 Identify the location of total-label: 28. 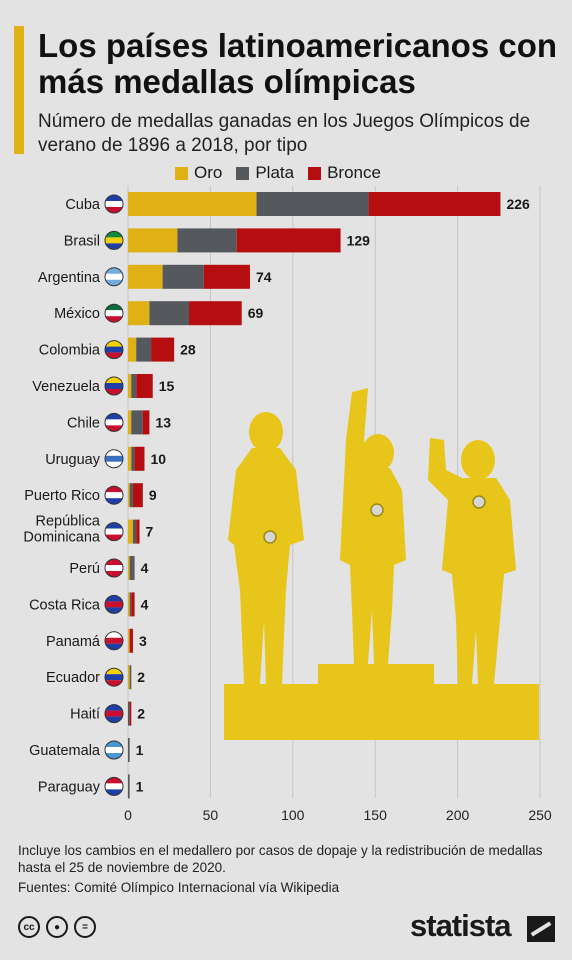
(188, 350).